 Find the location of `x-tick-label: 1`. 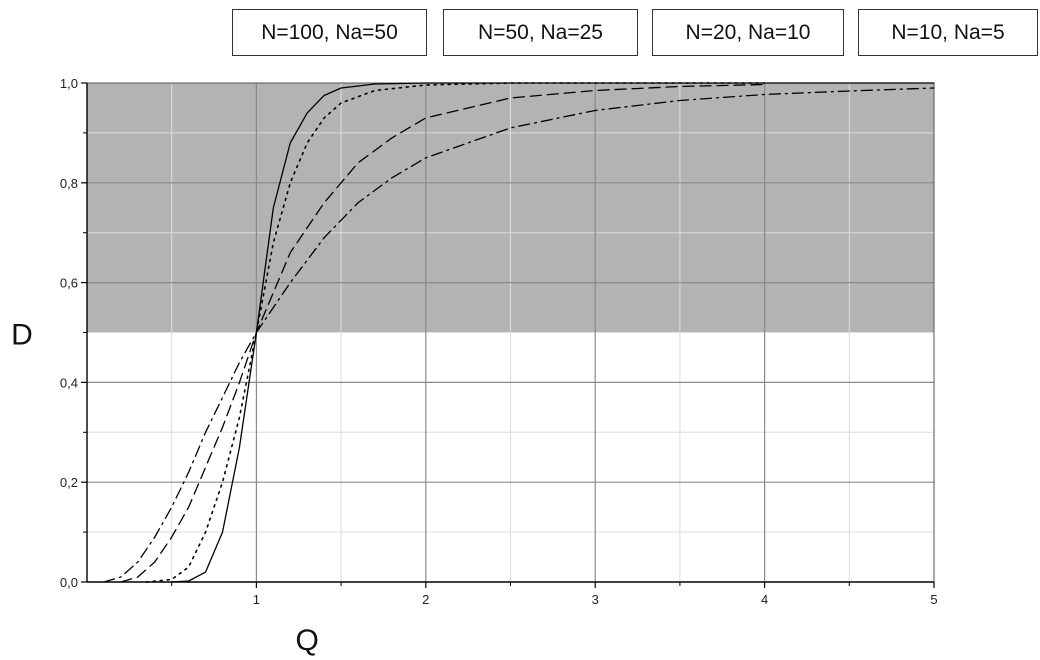

x-tick-label: 1 is located at coordinates (256, 599).